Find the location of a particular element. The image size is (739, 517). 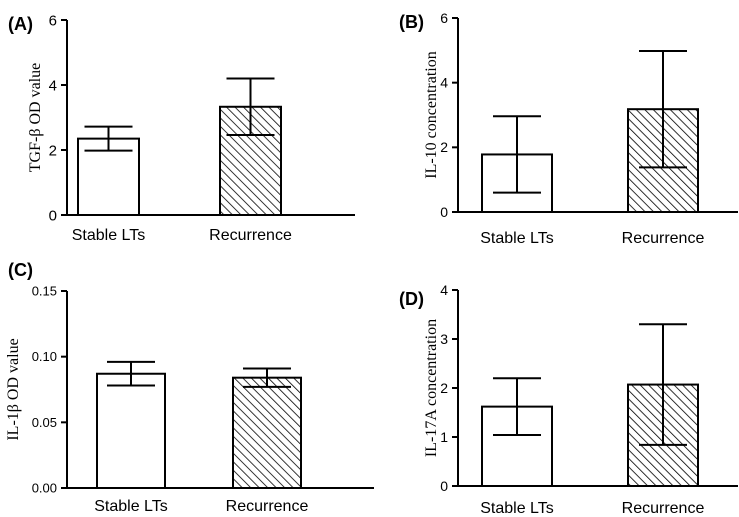

y-tick-label: 3 is located at coordinates (444, 339).